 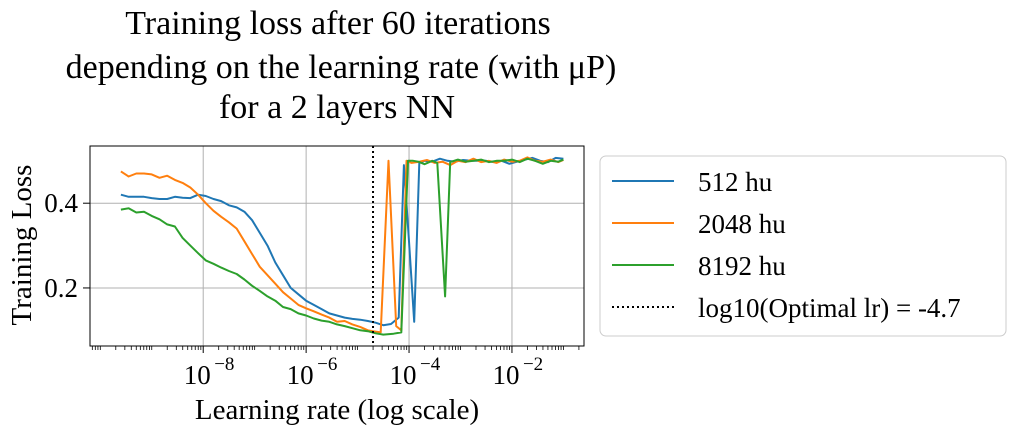 What do you see at coordinates (22, 245) in the screenshot?
I see `y-axis-label: Training Loss` at bounding box center [22, 245].